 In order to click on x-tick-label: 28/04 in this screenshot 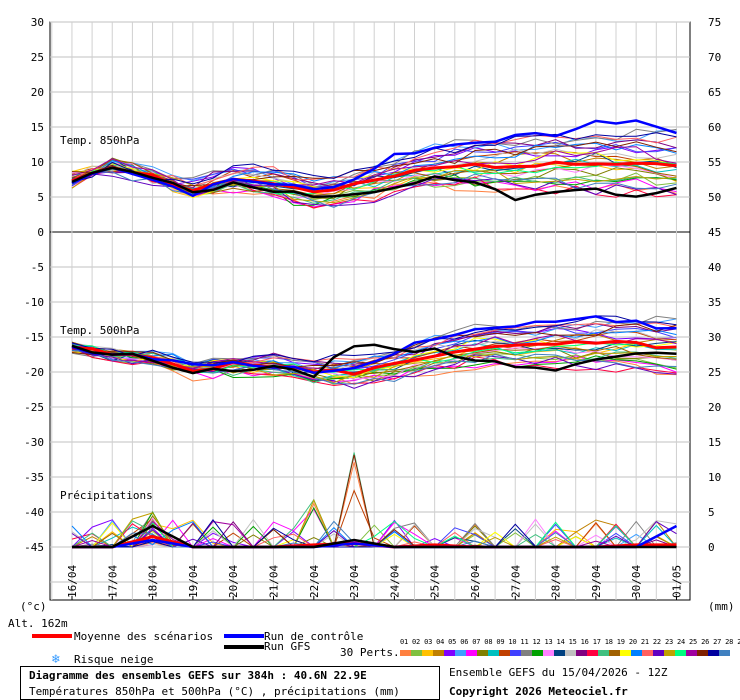, I will do `click(556, 581)`.